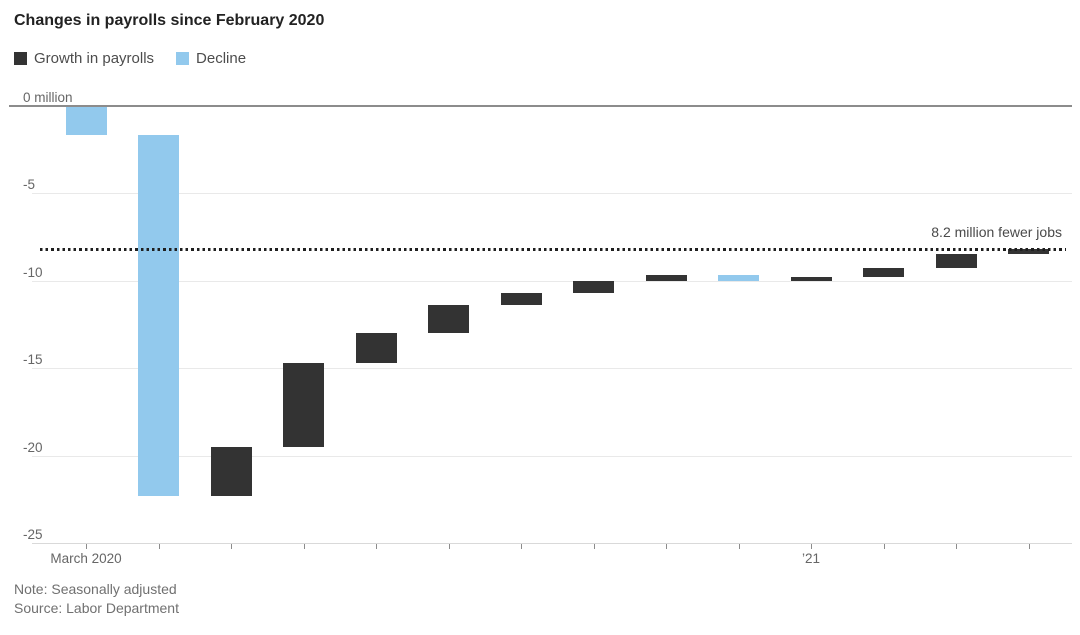  What do you see at coordinates (593, 286) in the screenshot?
I see `bar-oct-2020` at bounding box center [593, 286].